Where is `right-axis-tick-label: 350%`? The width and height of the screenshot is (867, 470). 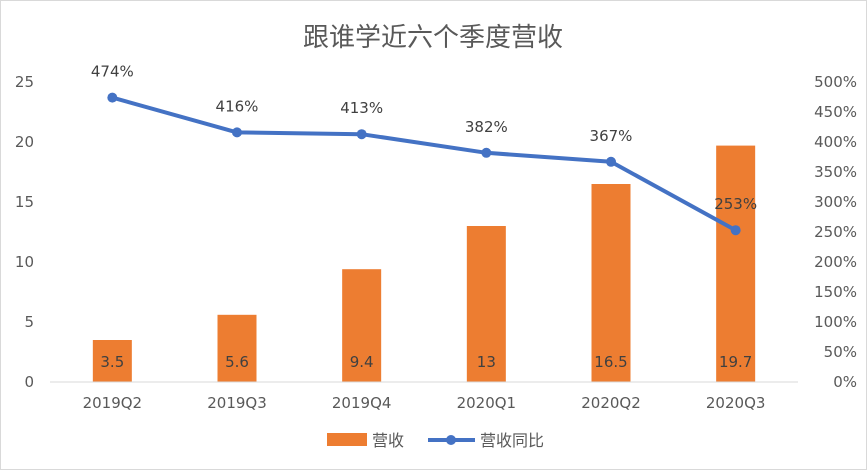
right-axis-tick-label: 350% is located at coordinates (835, 172).